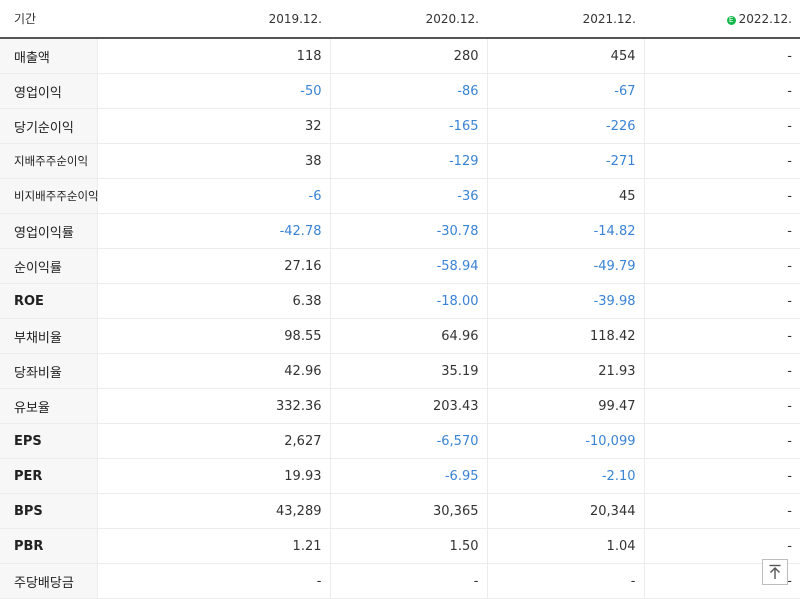 Image resolution: width=800 pixels, height=599 pixels. Describe the element at coordinates (48, 581) in the screenshot. I see `row-label: 주당배당금` at that location.